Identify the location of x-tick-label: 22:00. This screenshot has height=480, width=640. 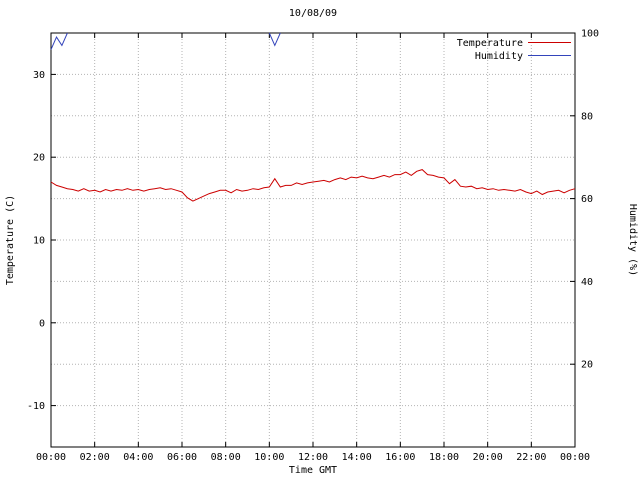
(531, 457).